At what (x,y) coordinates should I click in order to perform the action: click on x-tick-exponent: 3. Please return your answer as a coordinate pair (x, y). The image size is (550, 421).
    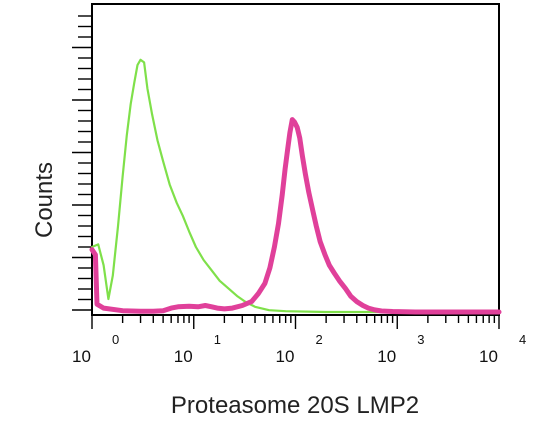
    Looking at the image, I should click on (420, 339).